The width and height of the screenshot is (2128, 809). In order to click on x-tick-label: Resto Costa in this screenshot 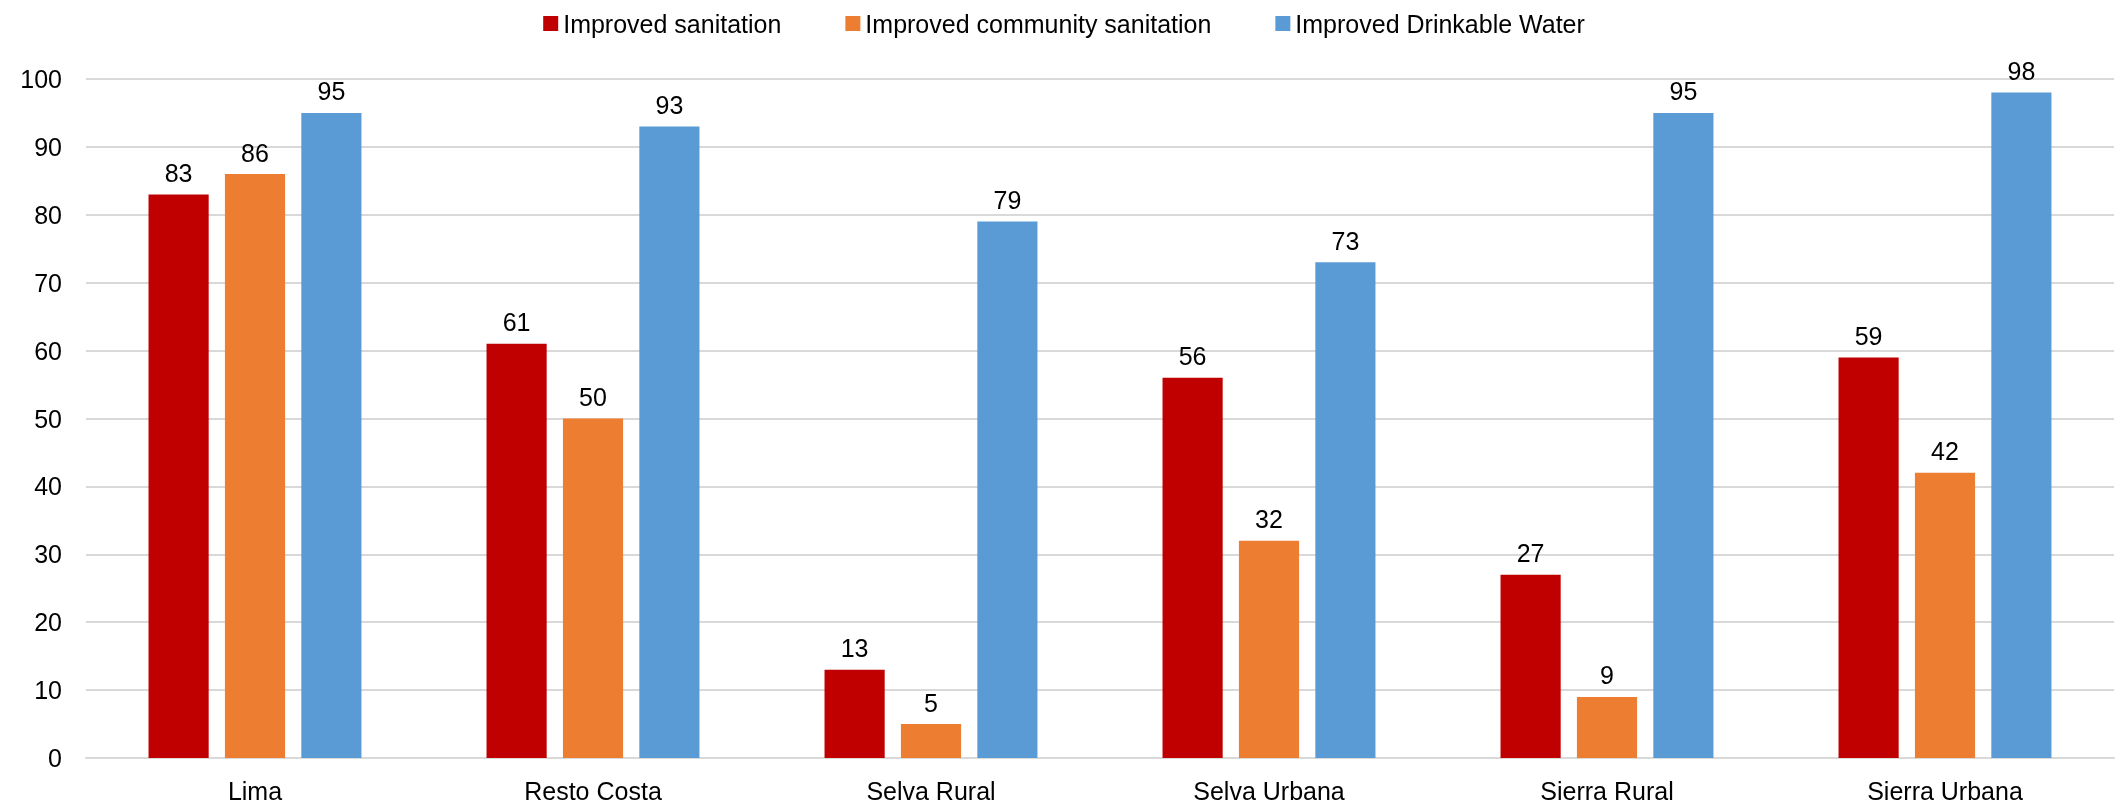, I will do `click(593, 790)`.